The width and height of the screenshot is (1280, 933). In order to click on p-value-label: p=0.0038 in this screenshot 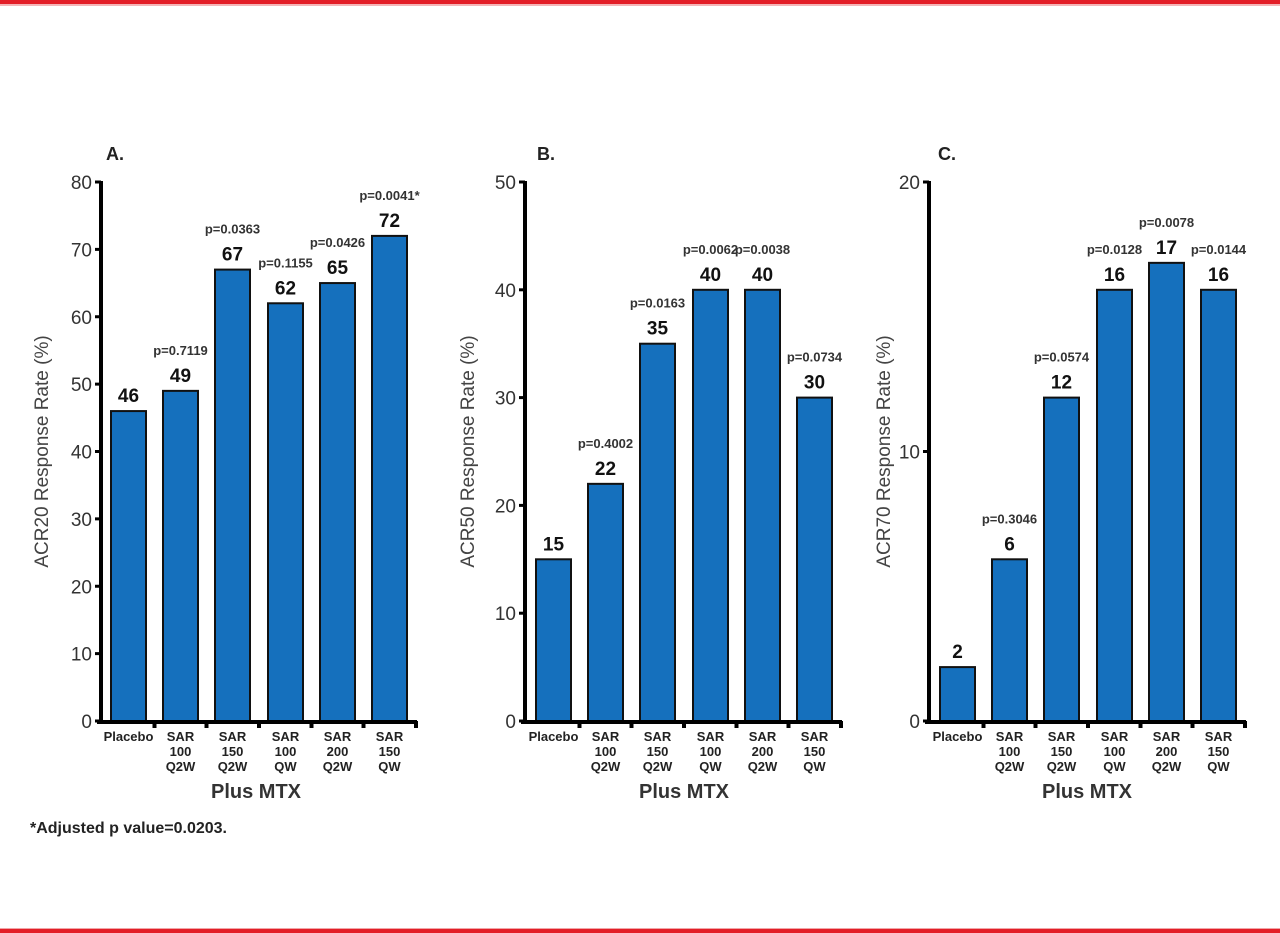, I will do `click(762, 249)`.